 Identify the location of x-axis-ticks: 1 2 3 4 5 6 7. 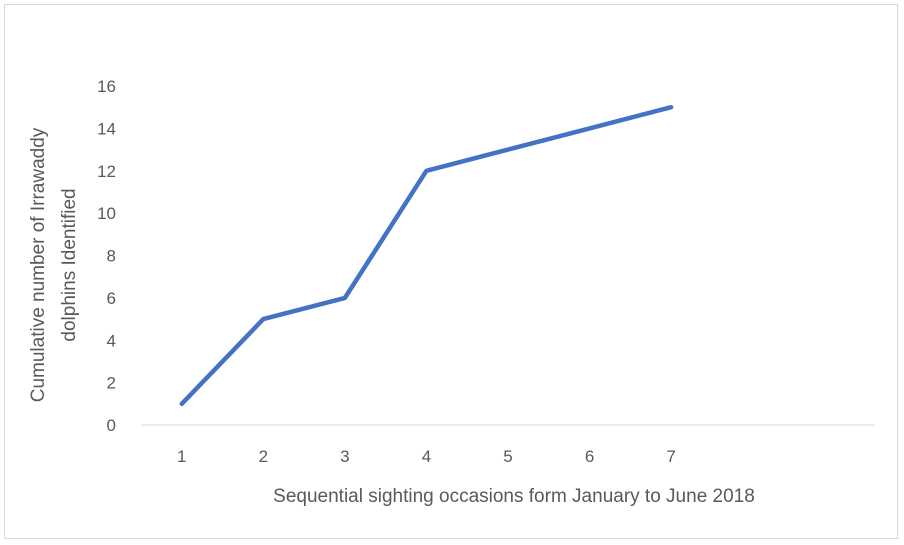
(426, 456).